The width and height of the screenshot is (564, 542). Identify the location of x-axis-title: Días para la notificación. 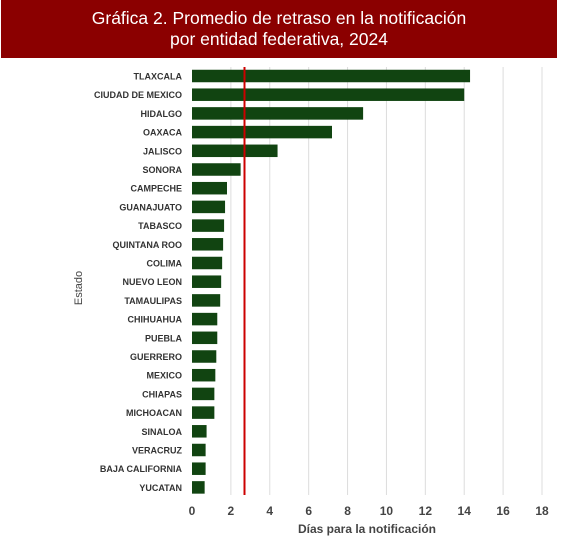
(367, 529).